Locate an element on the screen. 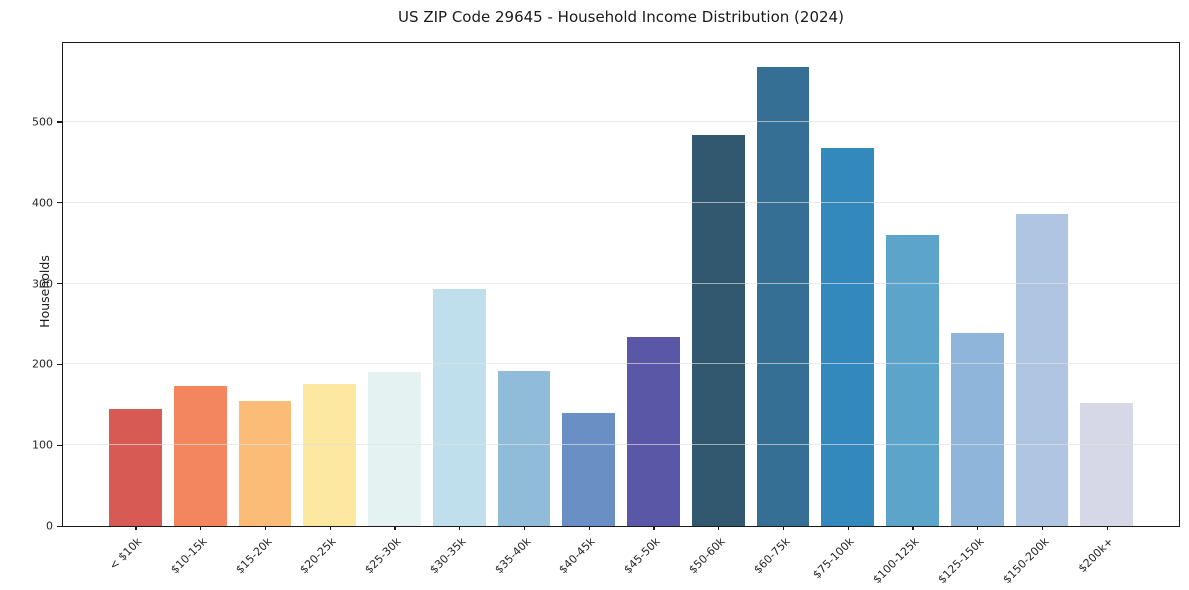  x-tick-label: $150-200k is located at coordinates (1025, 561).